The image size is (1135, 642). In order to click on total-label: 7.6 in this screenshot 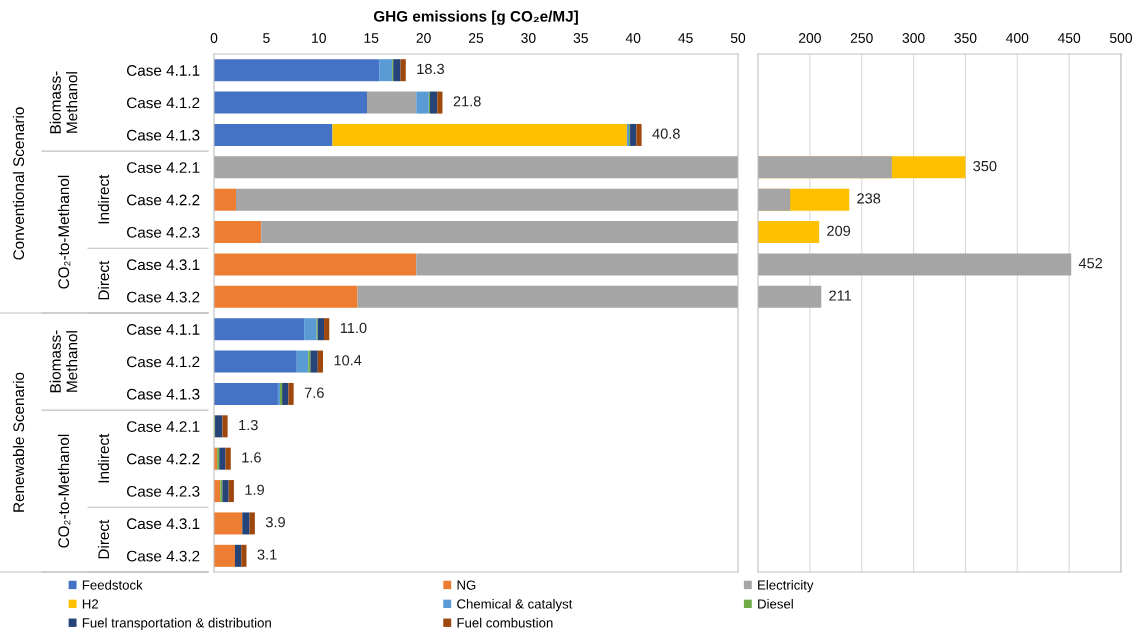, I will do `click(314, 392)`.